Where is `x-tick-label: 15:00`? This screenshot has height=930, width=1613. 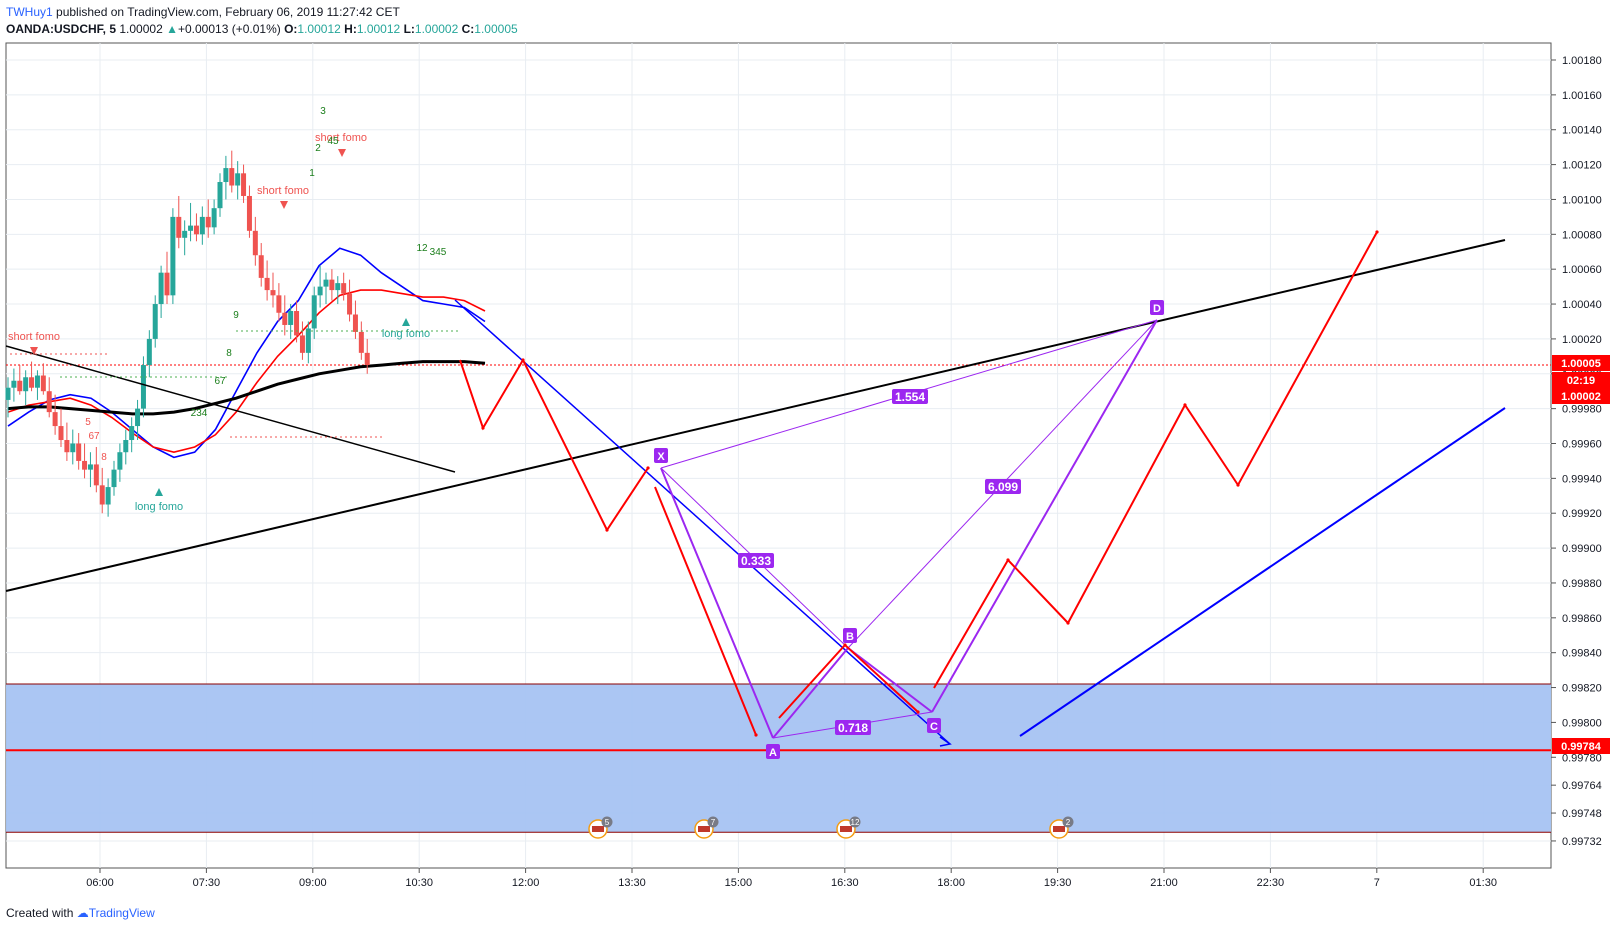 x-tick-label: 15:00 is located at coordinates (739, 883).